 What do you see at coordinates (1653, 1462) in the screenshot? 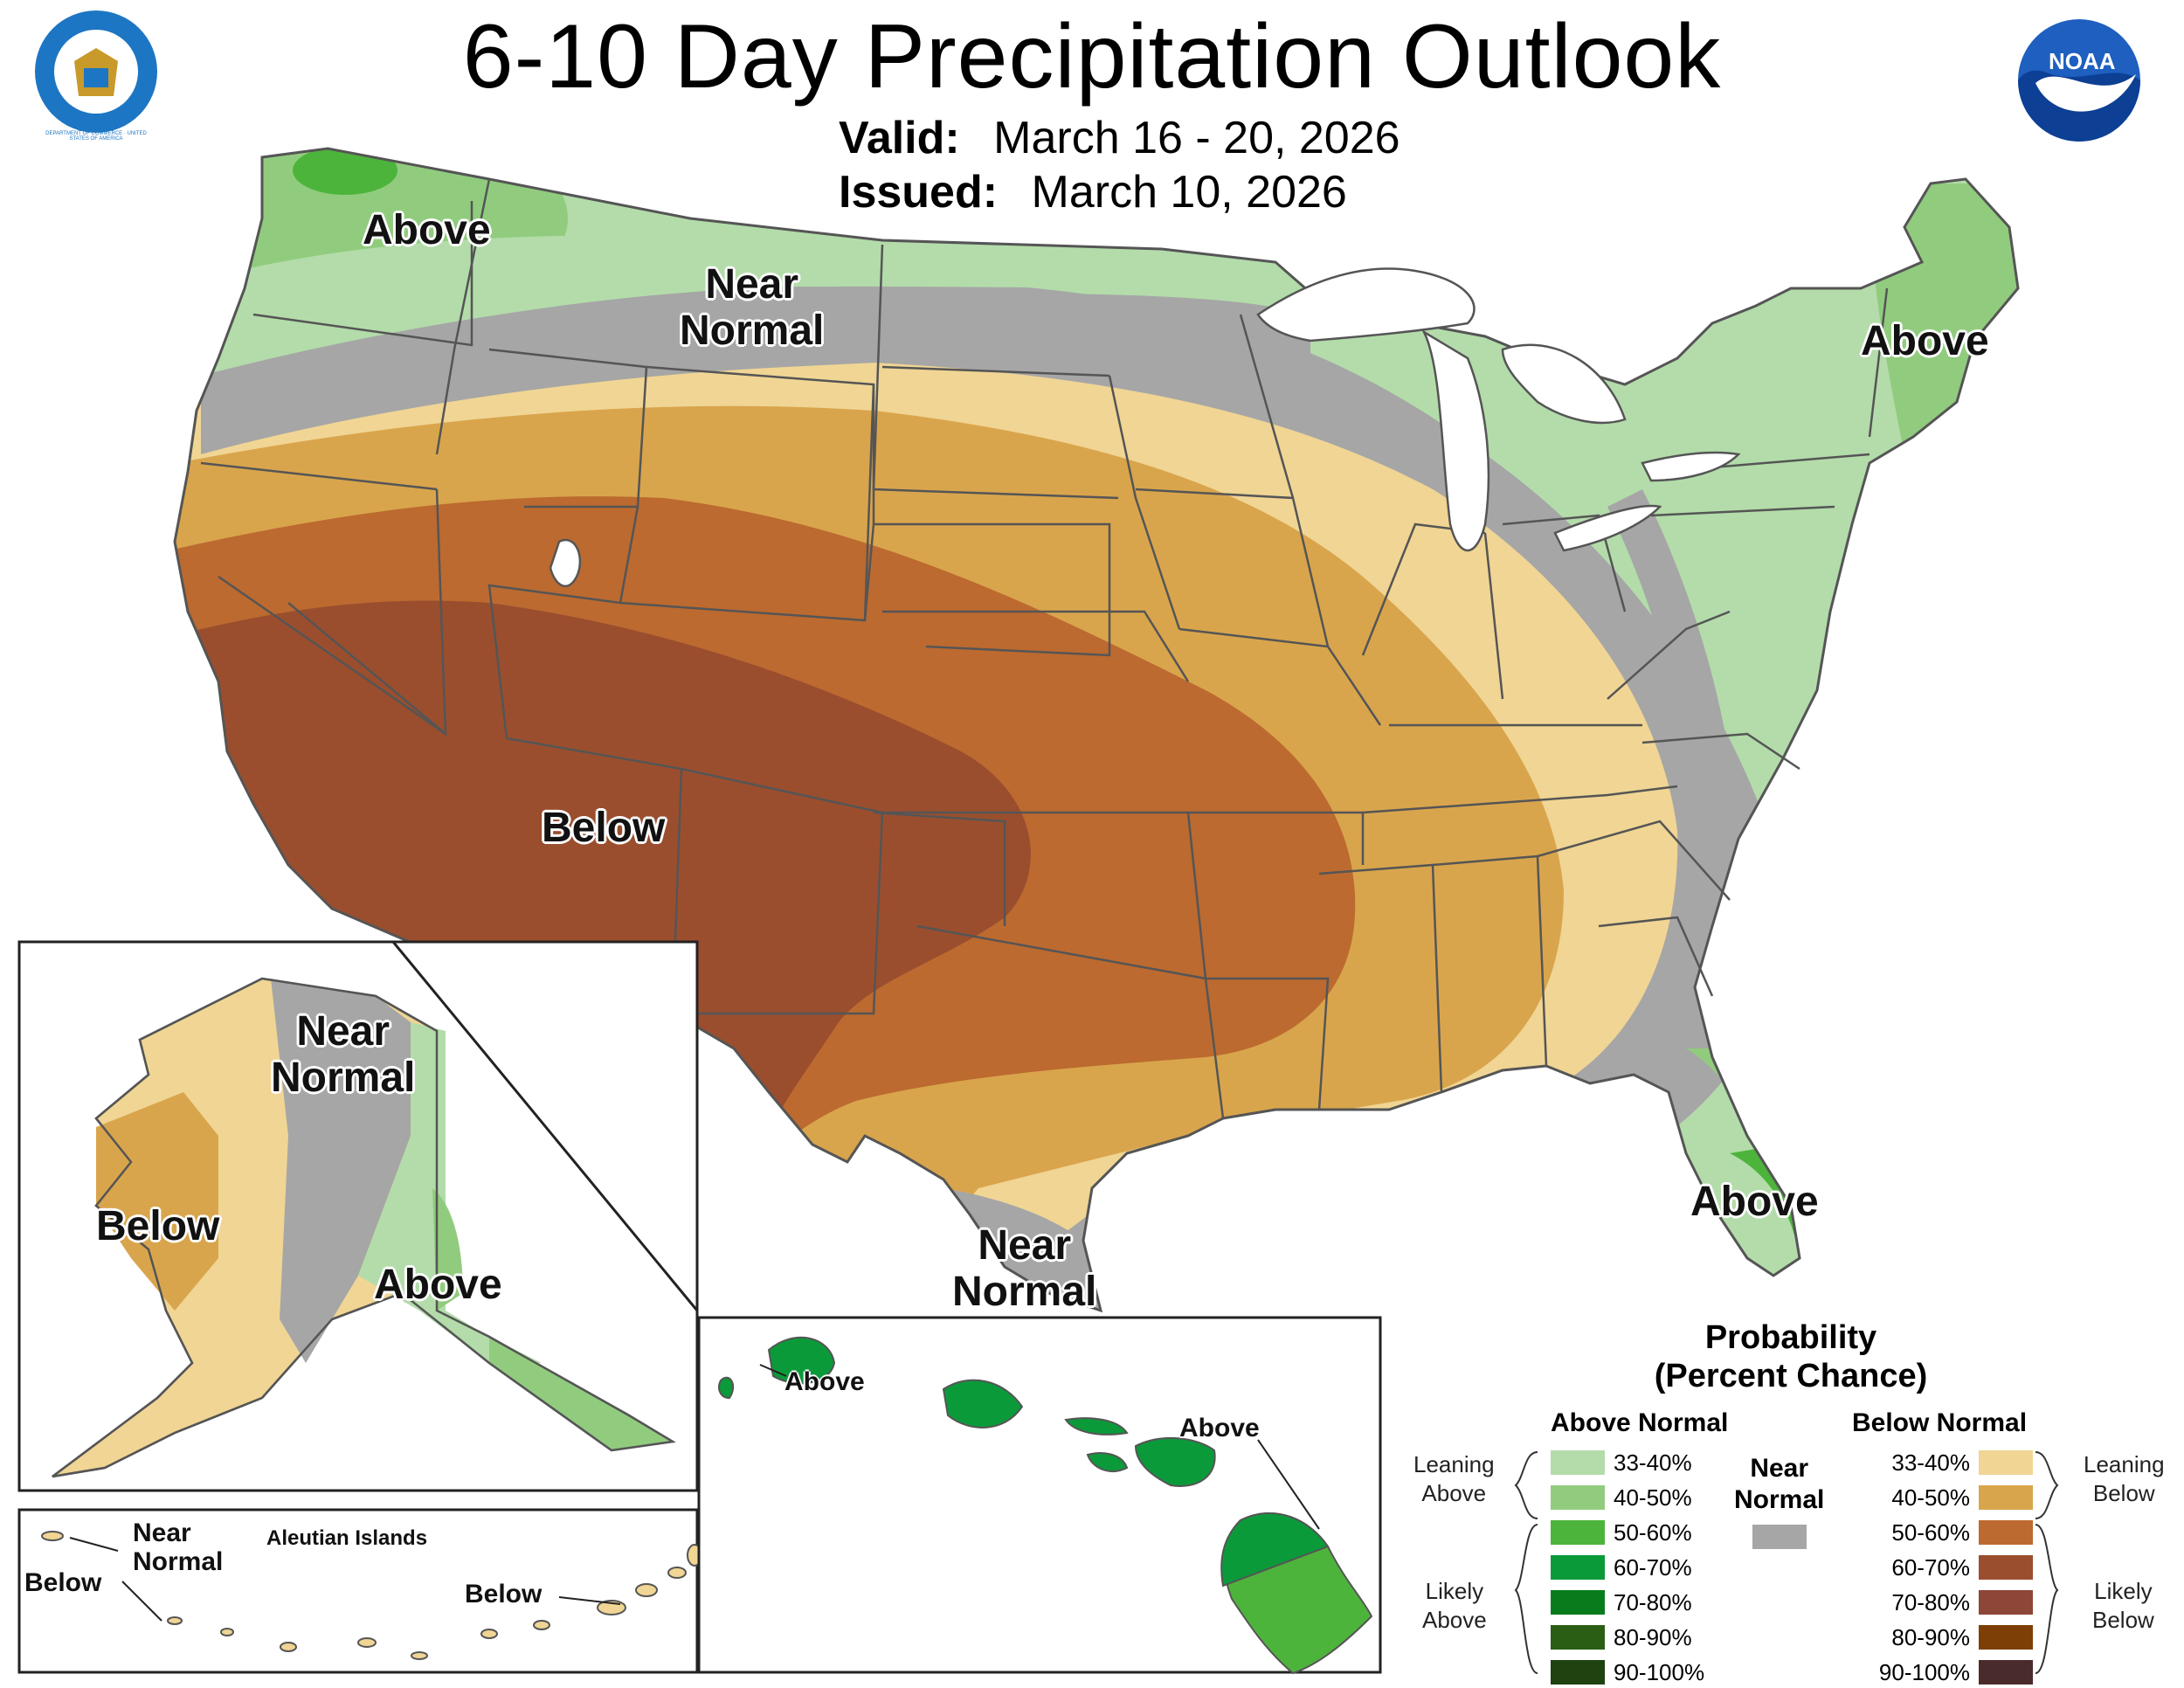
I see `legend-above-label: 33-40%` at bounding box center [1653, 1462].